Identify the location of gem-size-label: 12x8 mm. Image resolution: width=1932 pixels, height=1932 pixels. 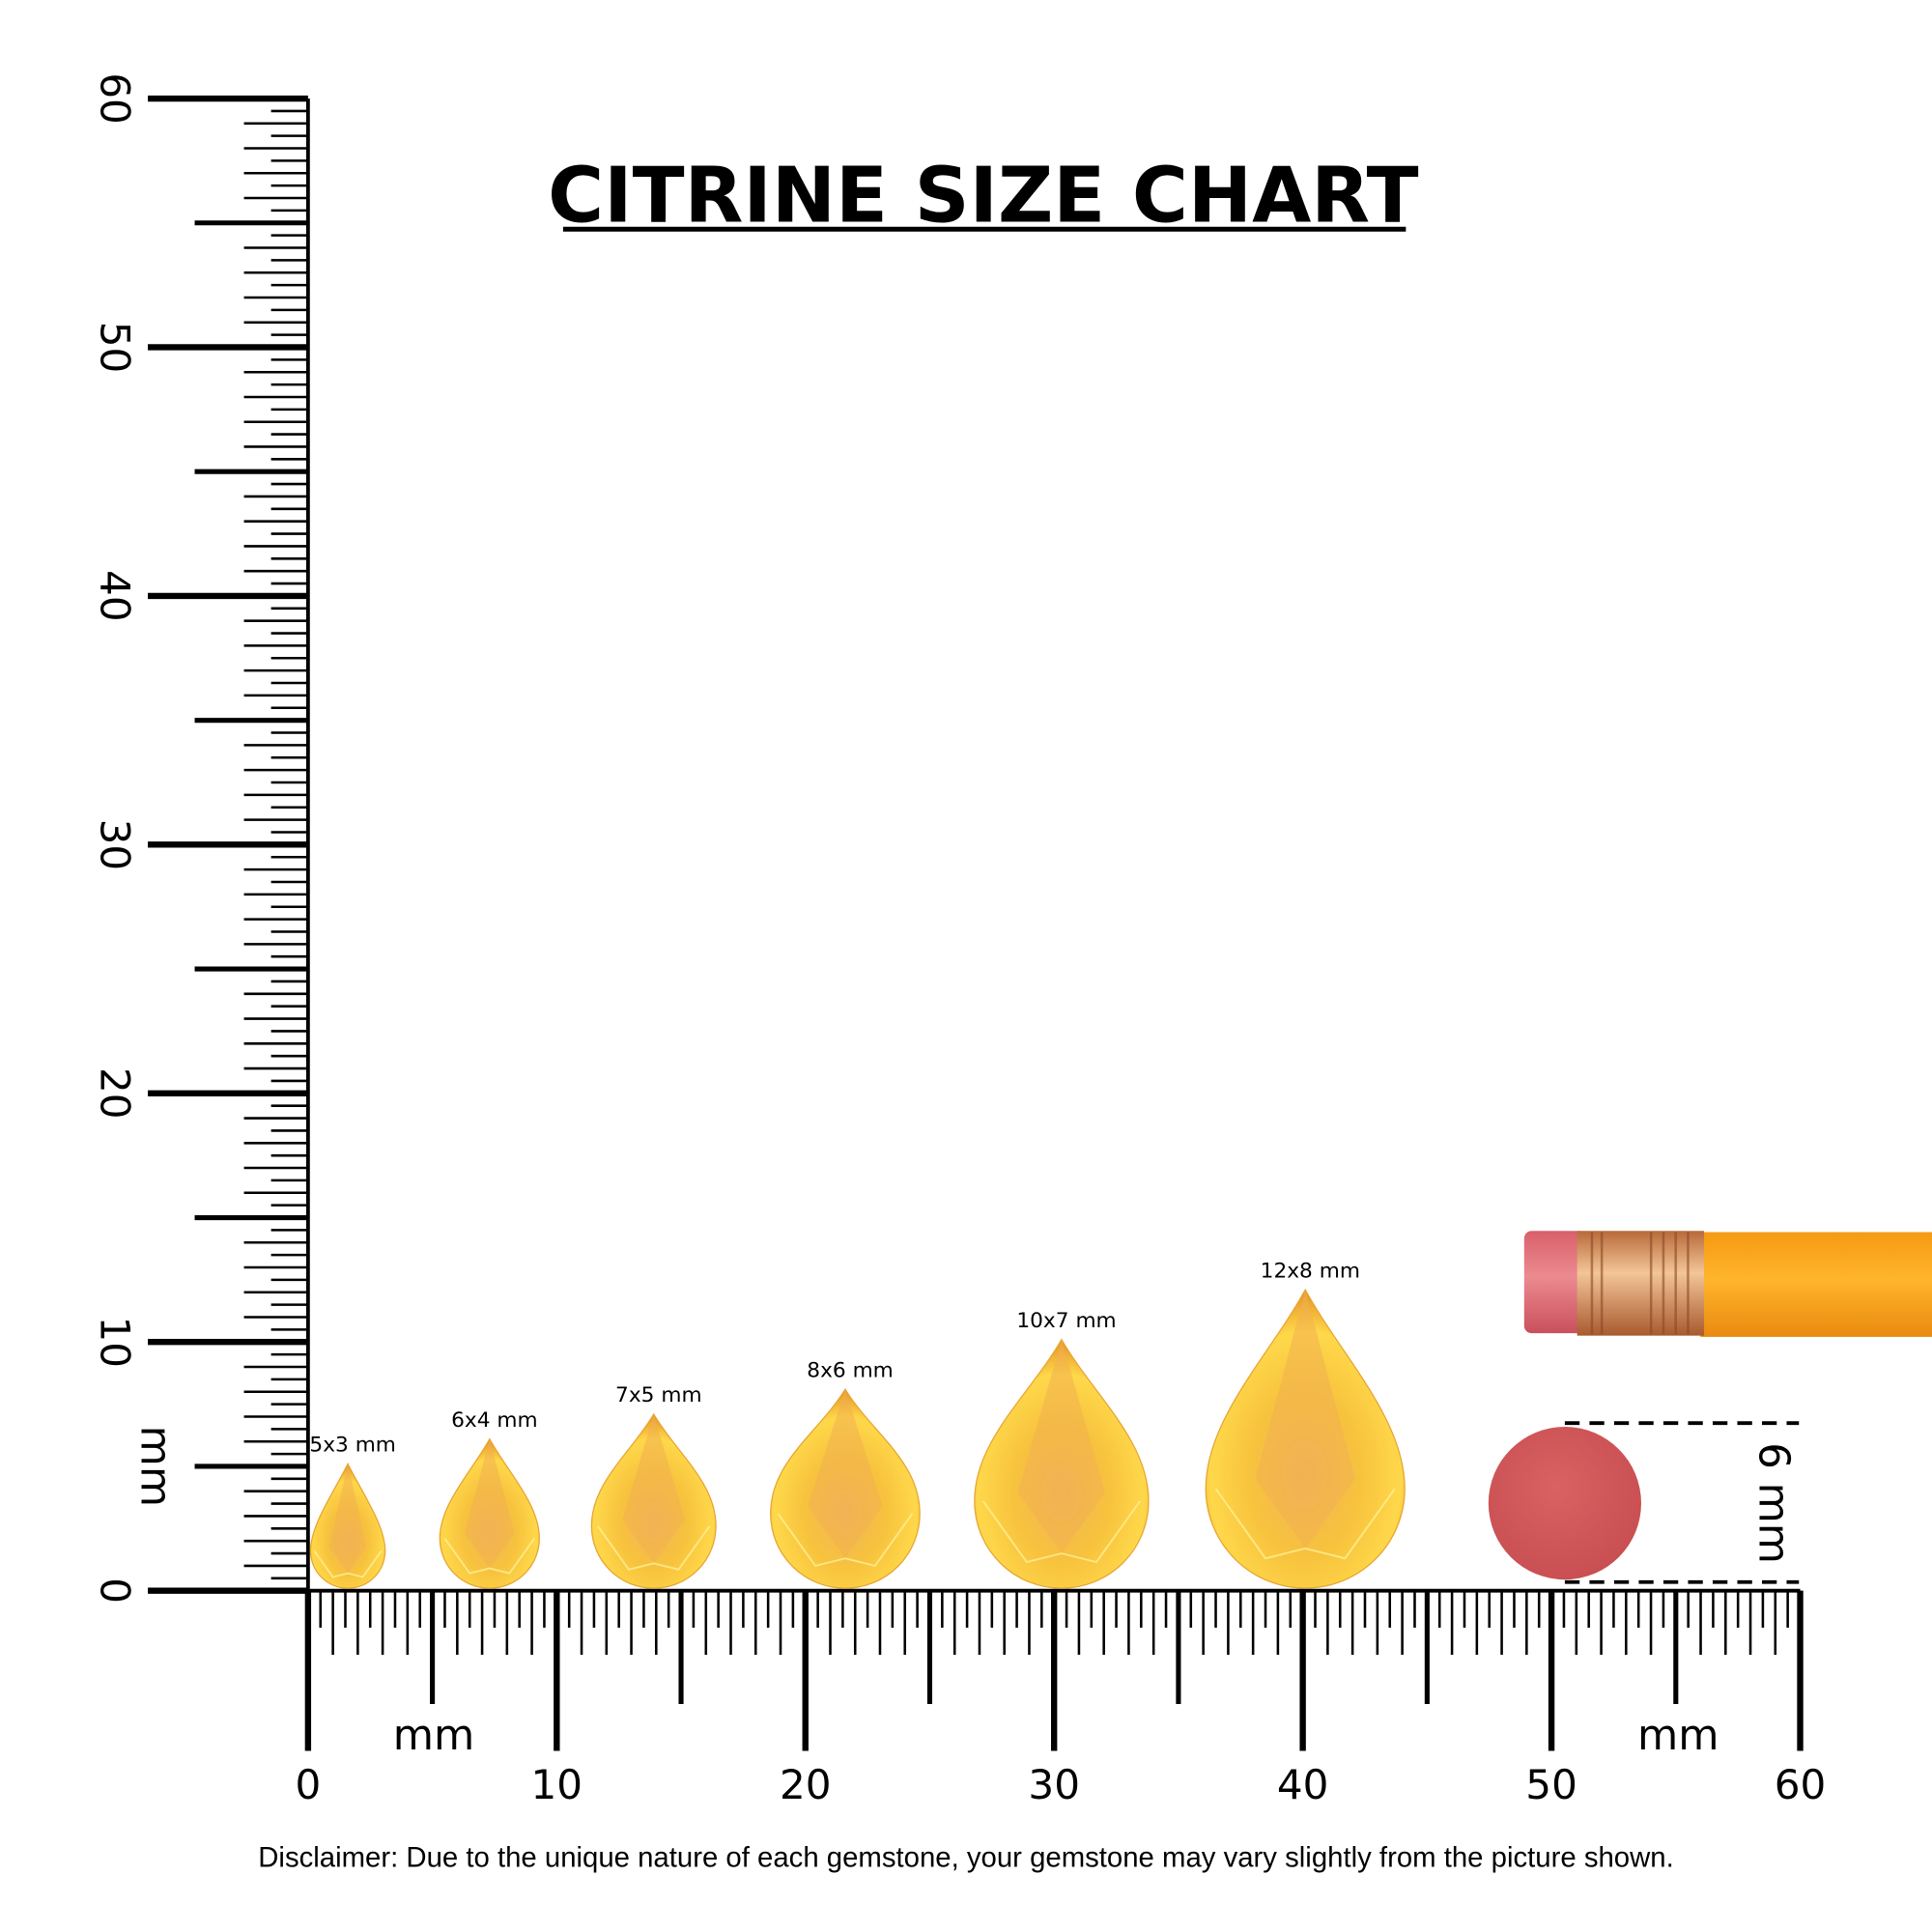
(1310, 1271).